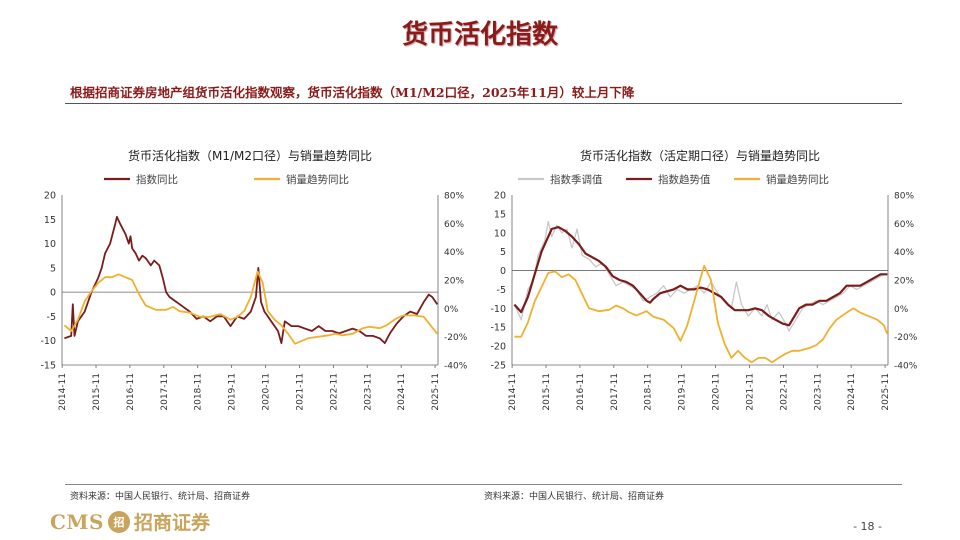 The width and height of the screenshot is (960, 540). I want to click on source-note-left: 资料来源：中国人民银行、统计局、招商证券, so click(160, 497).